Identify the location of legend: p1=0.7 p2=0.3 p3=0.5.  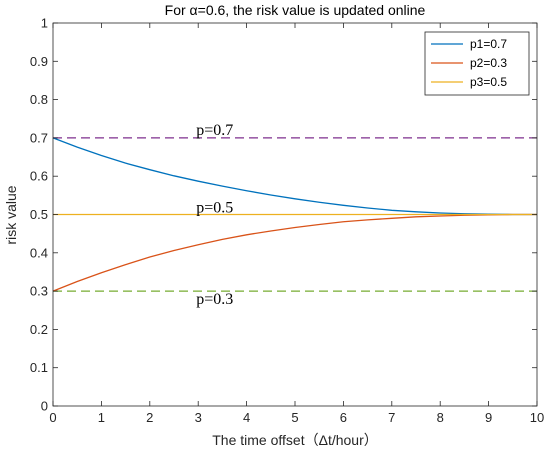
(477, 63).